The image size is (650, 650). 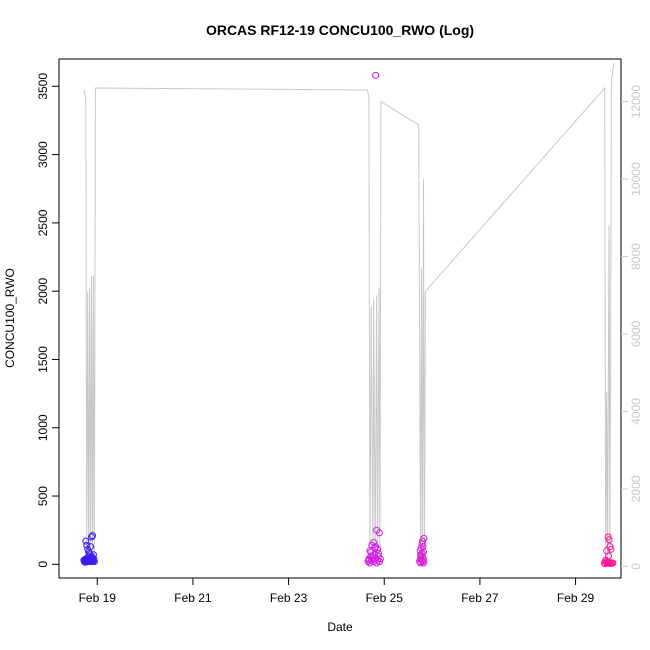 I want to click on y2-tick-label-1: 2000, so click(x=636, y=488).